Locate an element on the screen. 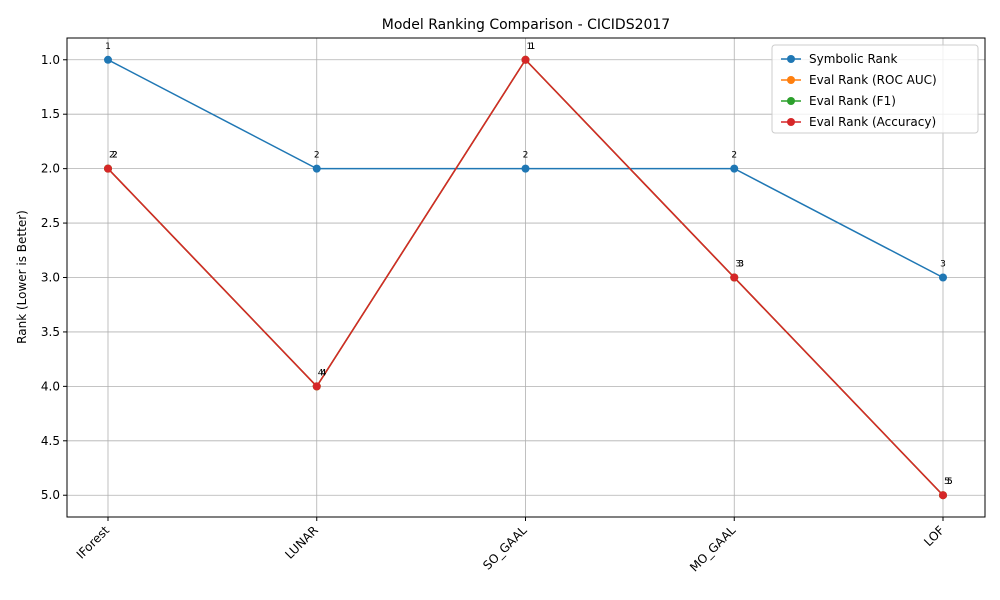 Image resolution: width=1000 pixels, height=600 pixels. y-tick-label: 2.5 is located at coordinates (50, 223).